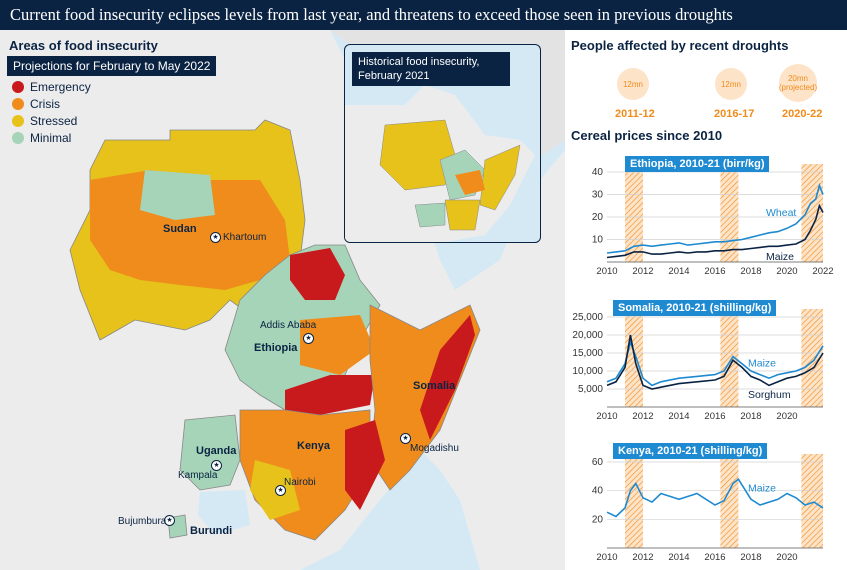 This screenshot has width=847, height=570. Describe the element at coordinates (288, 325) in the screenshot. I see `city-label-addis-ababa: Addis Ababa` at that location.